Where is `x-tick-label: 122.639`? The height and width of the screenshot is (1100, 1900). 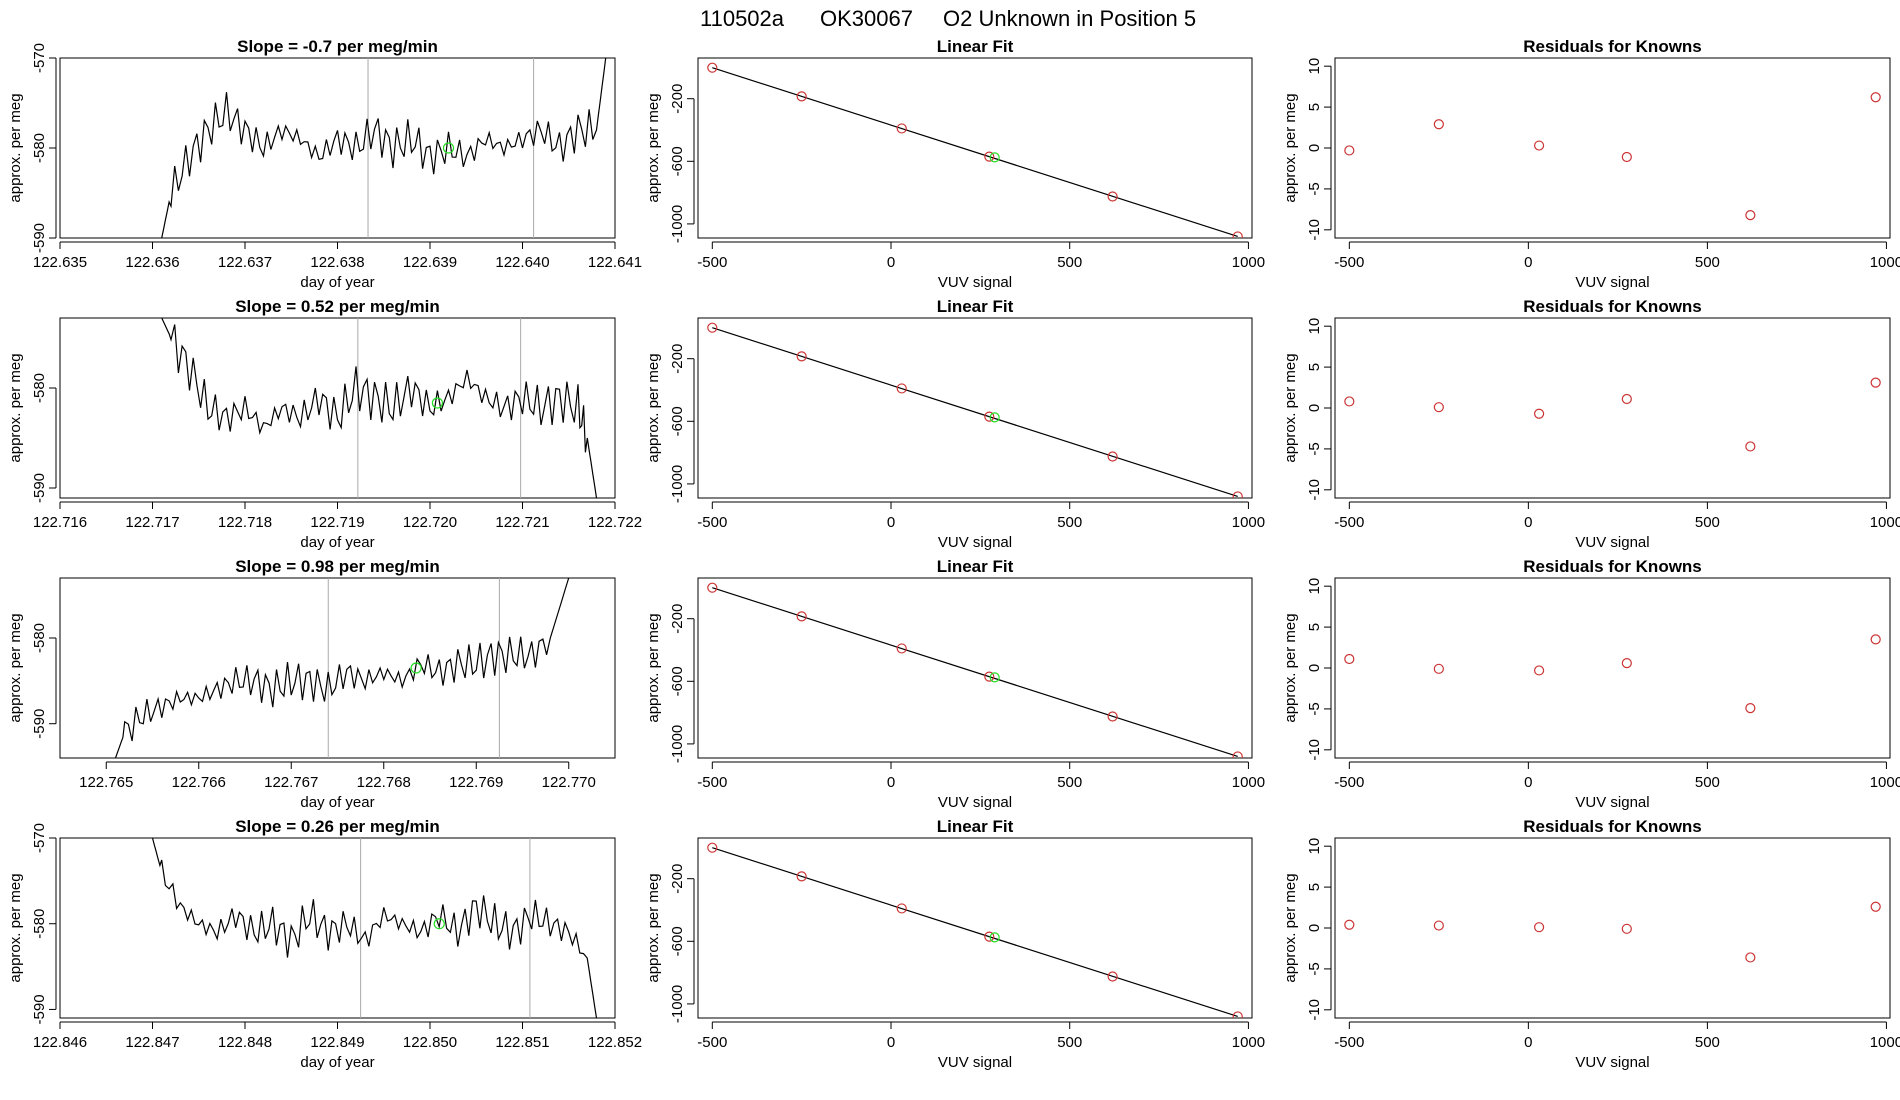
x-tick-label: 122.639 is located at coordinates (430, 262).